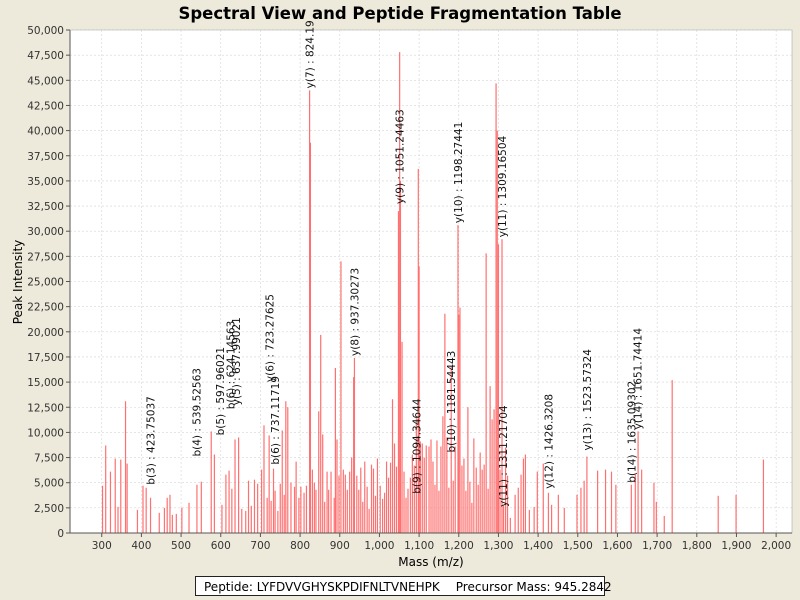 The height and width of the screenshot is (600, 800). What do you see at coordinates (152, 440) in the screenshot?
I see `peak-annotation-label: b(3) : 423.75037` at bounding box center [152, 440].